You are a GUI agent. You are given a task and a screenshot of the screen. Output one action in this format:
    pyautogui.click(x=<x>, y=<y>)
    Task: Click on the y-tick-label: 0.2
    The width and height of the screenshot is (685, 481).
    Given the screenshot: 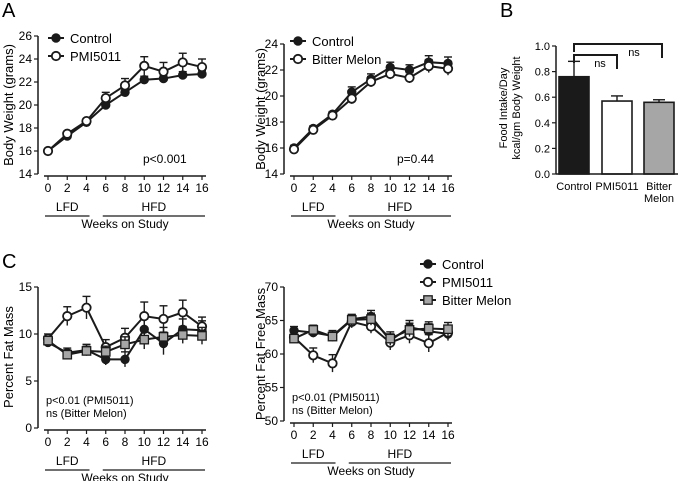 What is the action you would take?
    pyautogui.click(x=542, y=149)
    